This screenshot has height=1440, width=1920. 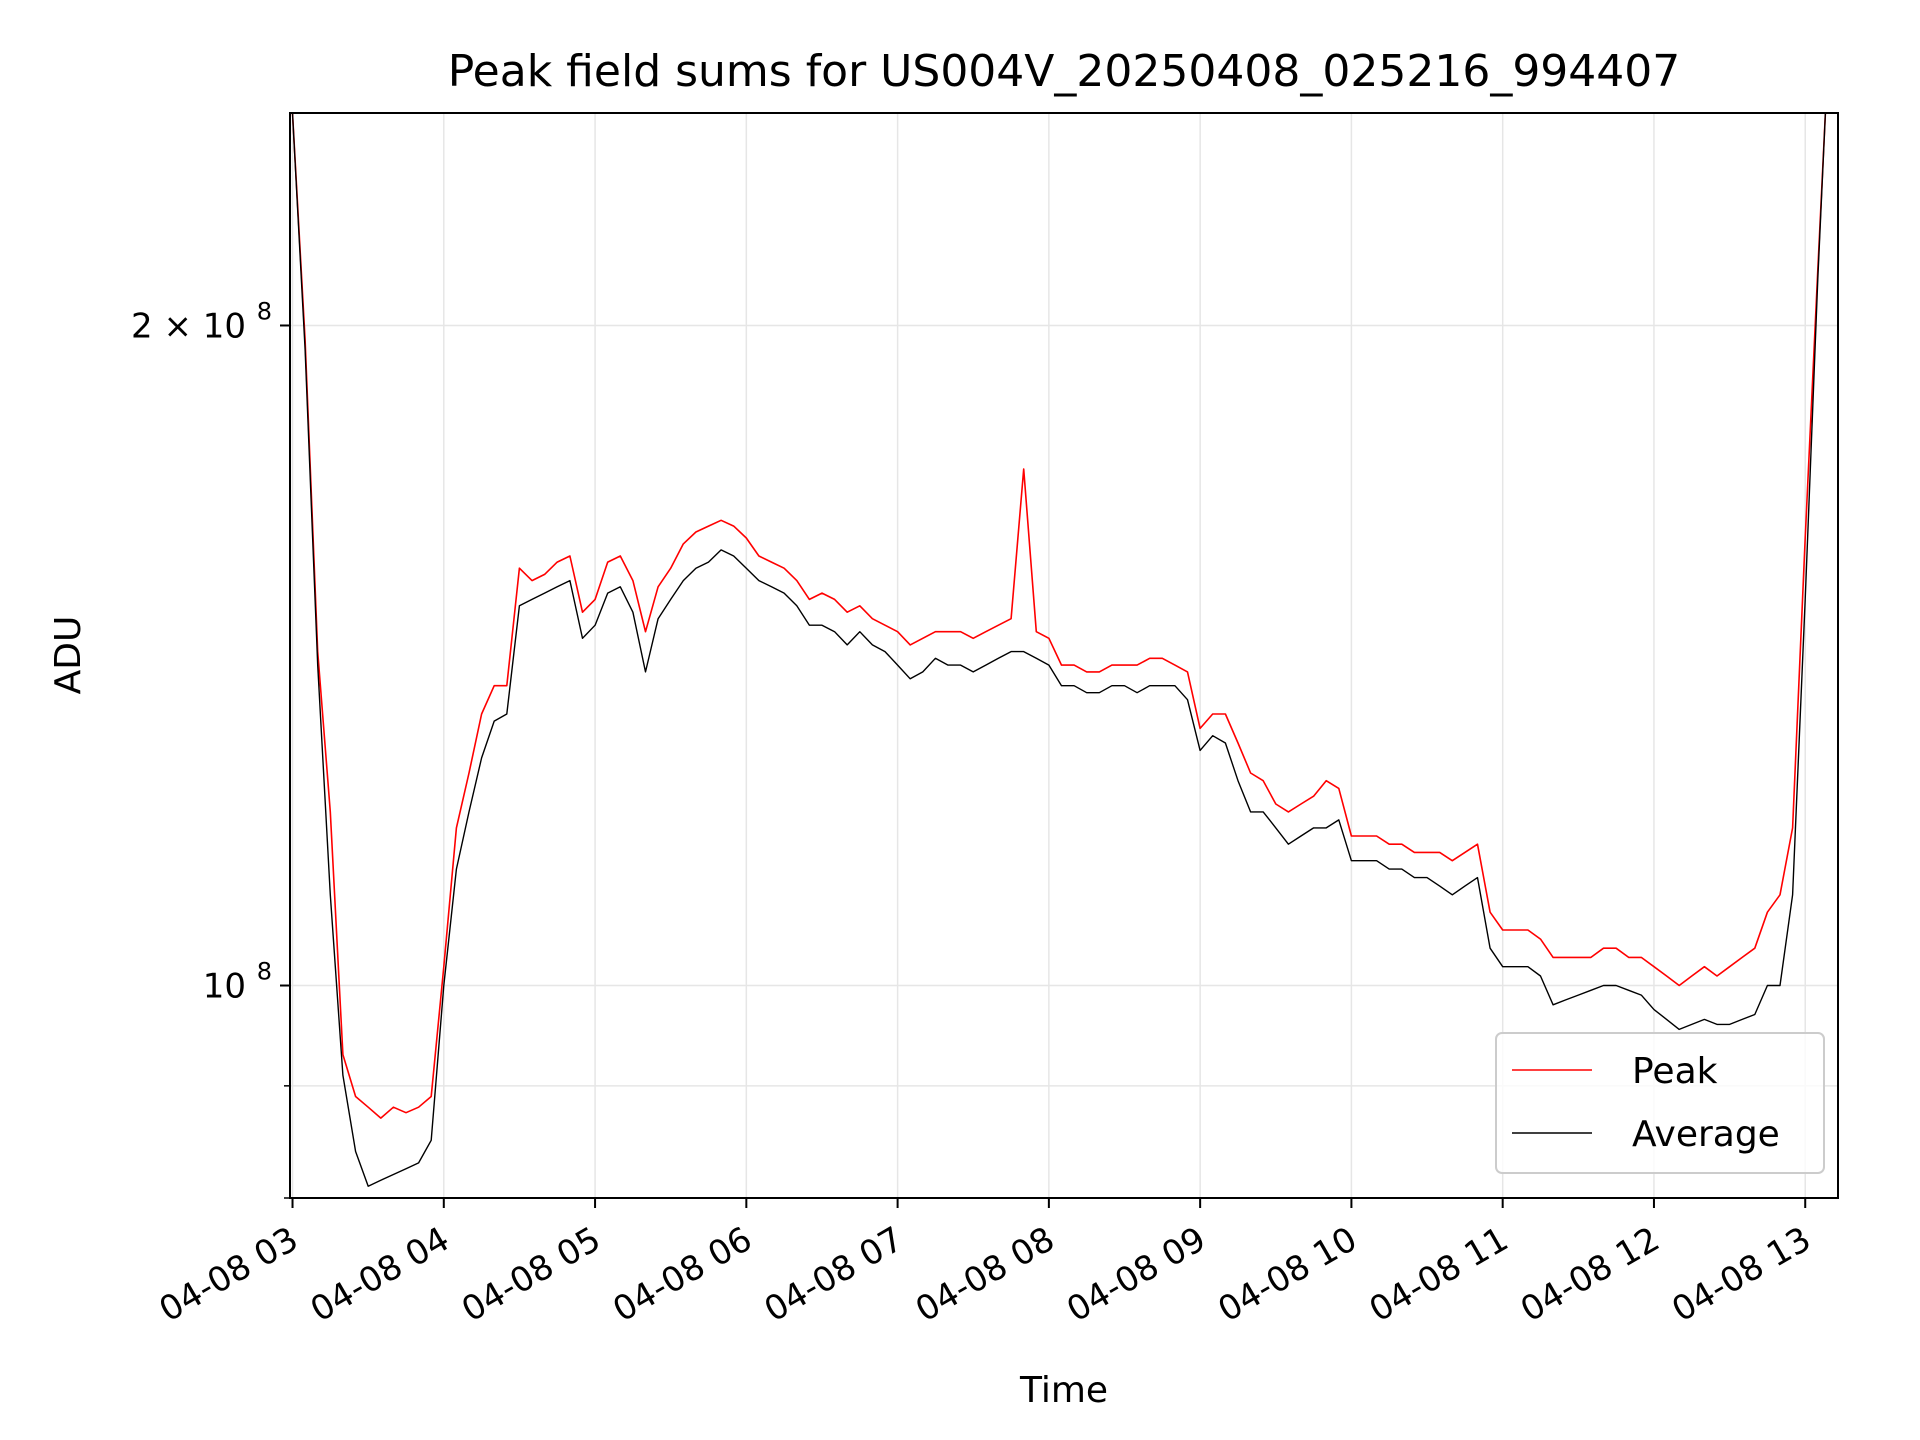 What do you see at coordinates (188, 326) in the screenshot?
I see `y-tick-label: 2 × 10` at bounding box center [188, 326].